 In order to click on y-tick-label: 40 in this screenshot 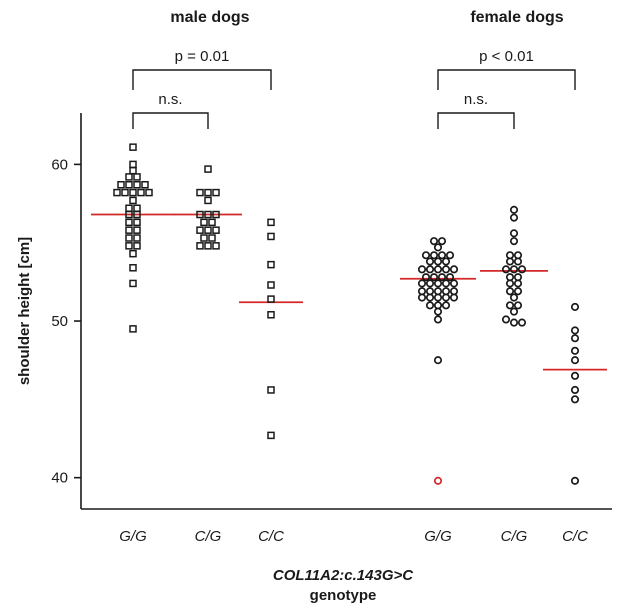, I will do `click(59, 478)`.